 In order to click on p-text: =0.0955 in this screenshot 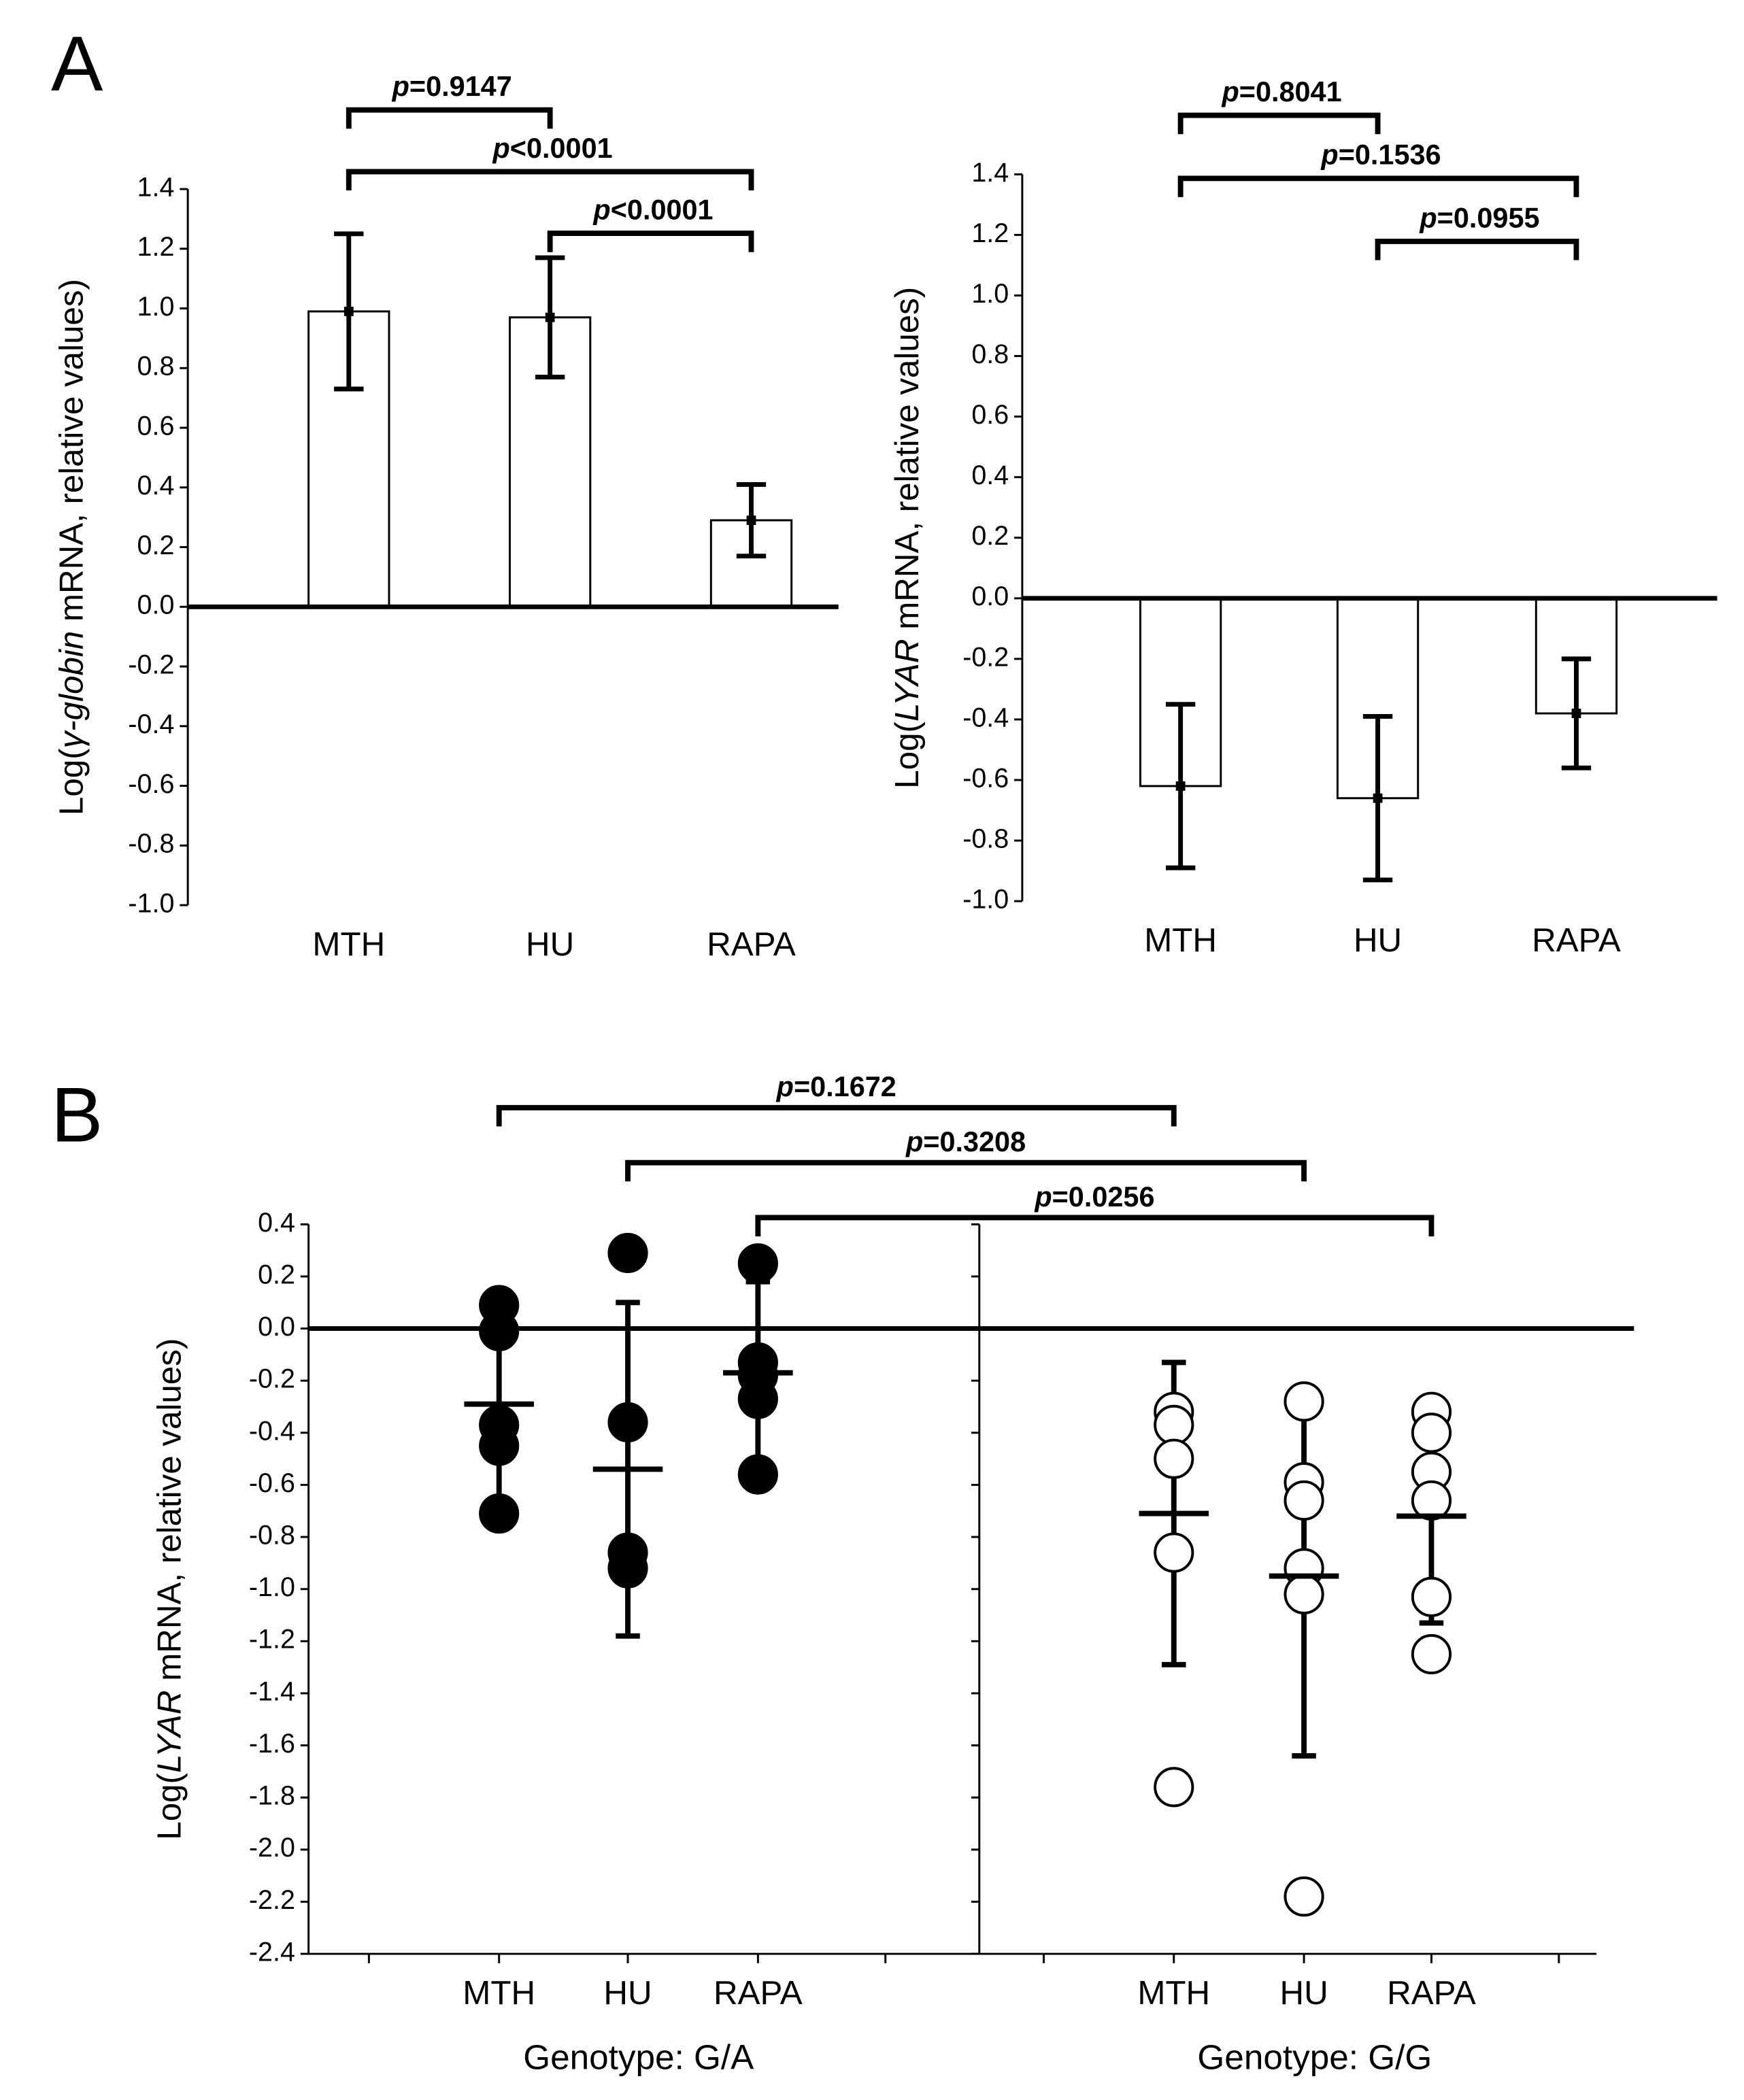, I will do `click(1488, 217)`.